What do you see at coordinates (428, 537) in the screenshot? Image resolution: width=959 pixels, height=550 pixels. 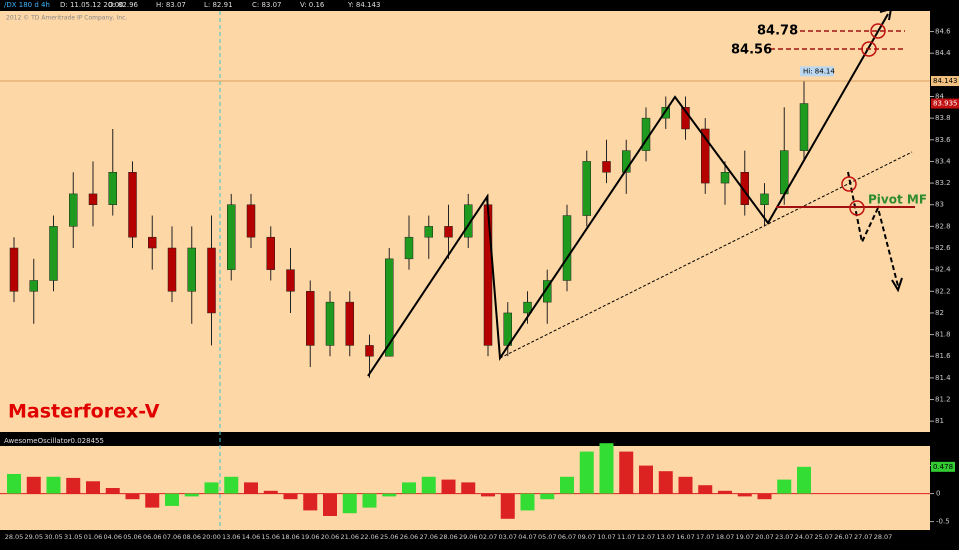 I see `x-tick-label: 27.06` at bounding box center [428, 537].